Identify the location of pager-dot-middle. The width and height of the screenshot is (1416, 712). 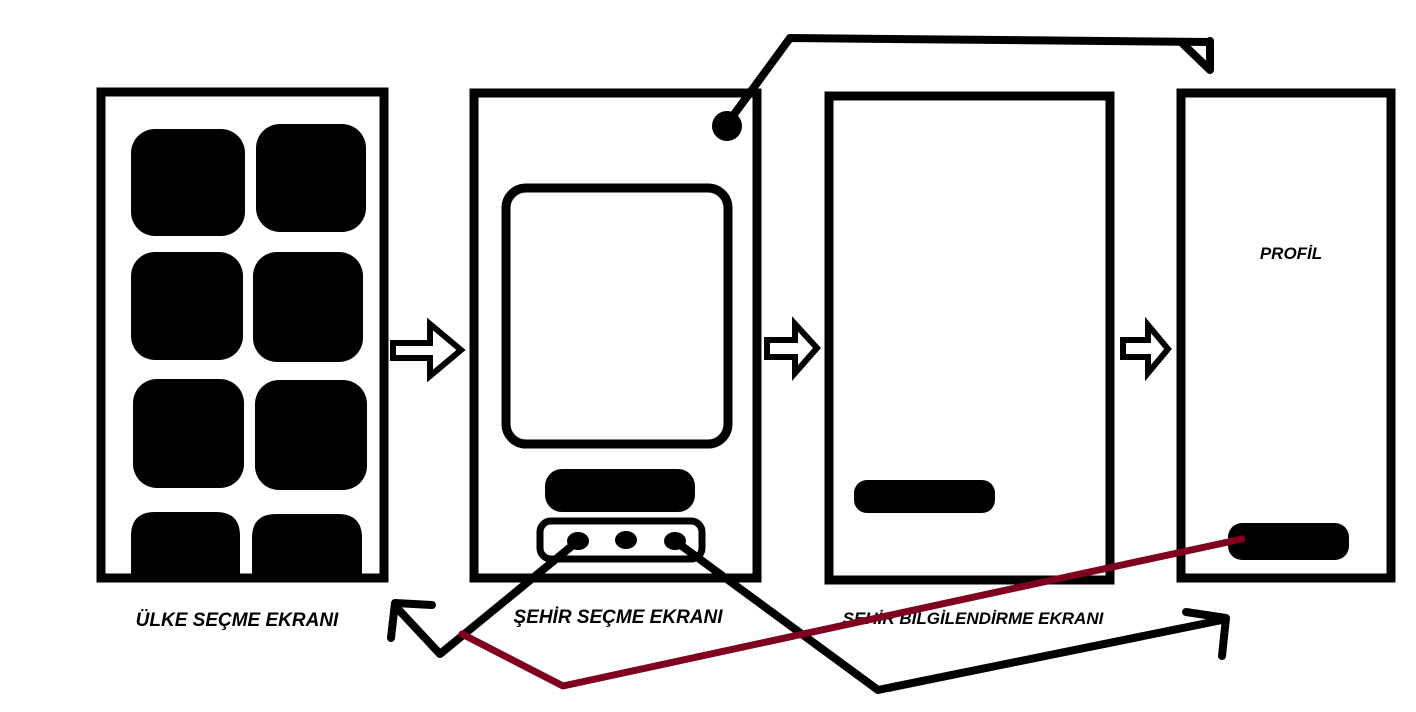
(626, 540).